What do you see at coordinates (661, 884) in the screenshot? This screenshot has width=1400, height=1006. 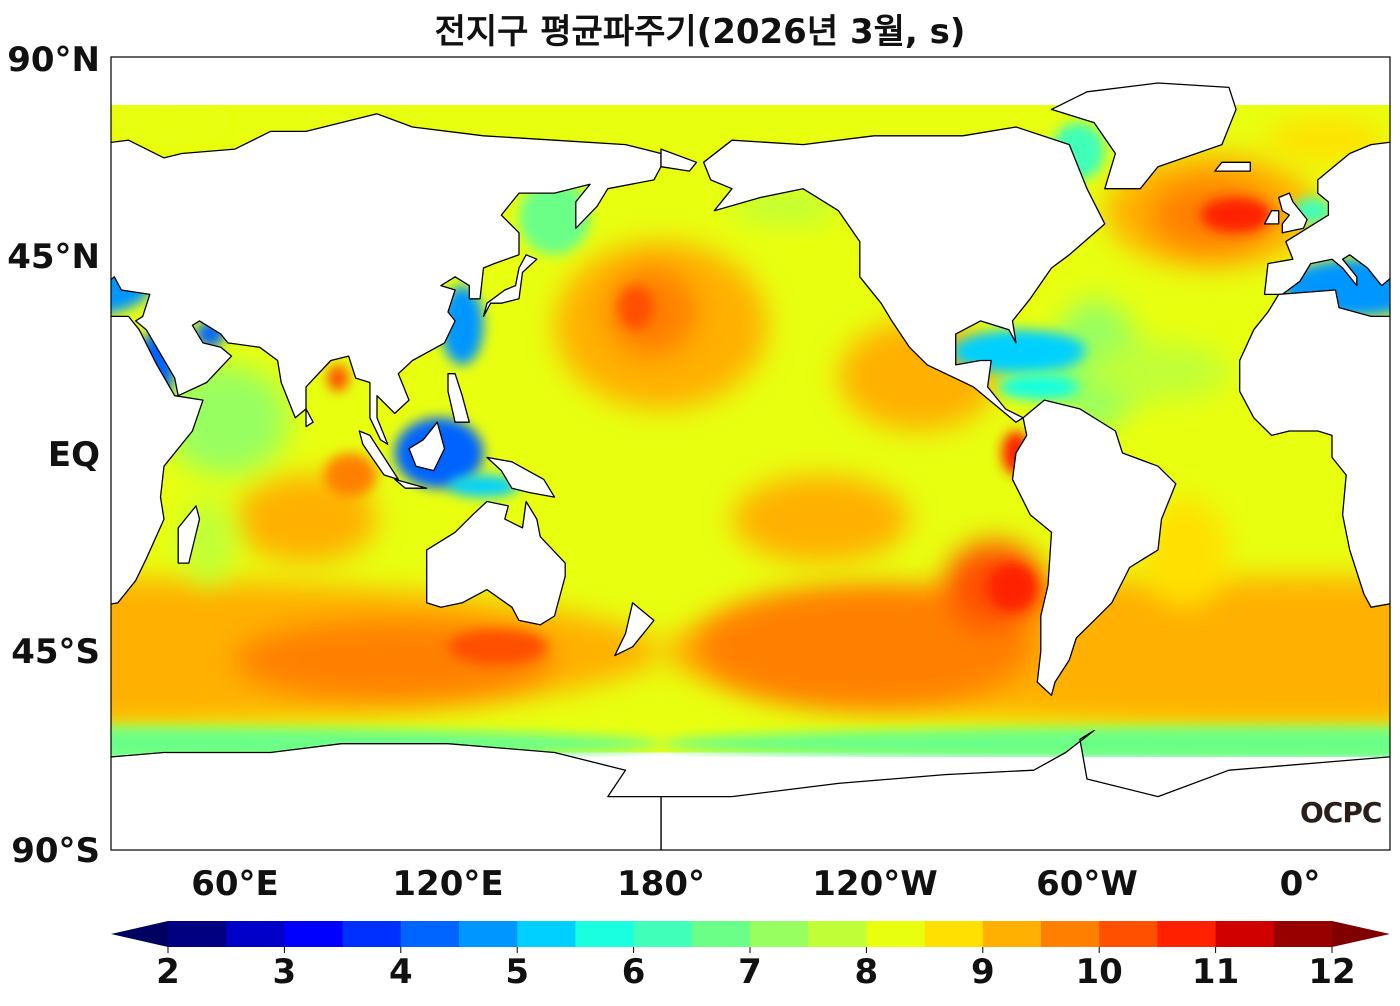 I see `lon-label-180: 180°` at bounding box center [661, 884].